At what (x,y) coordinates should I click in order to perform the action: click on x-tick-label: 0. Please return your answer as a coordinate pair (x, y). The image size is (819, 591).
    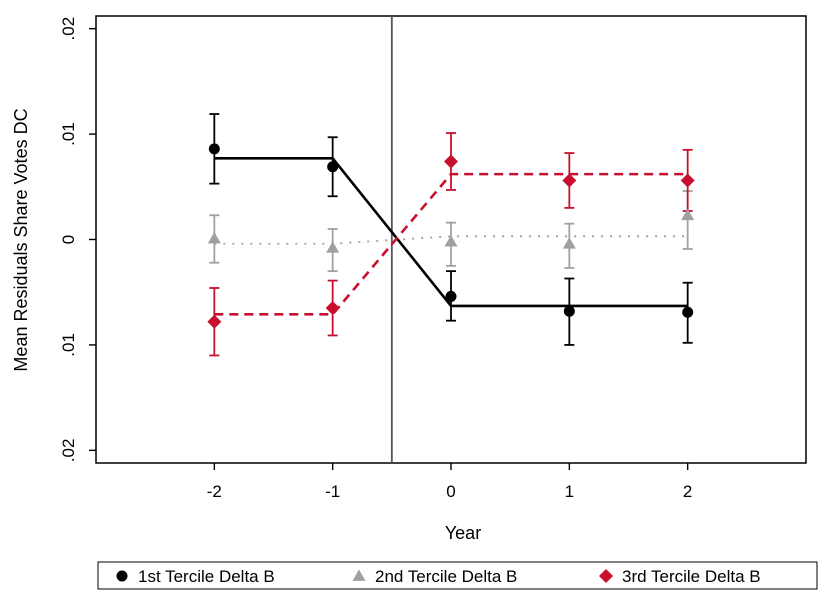
    Looking at the image, I should click on (450, 491).